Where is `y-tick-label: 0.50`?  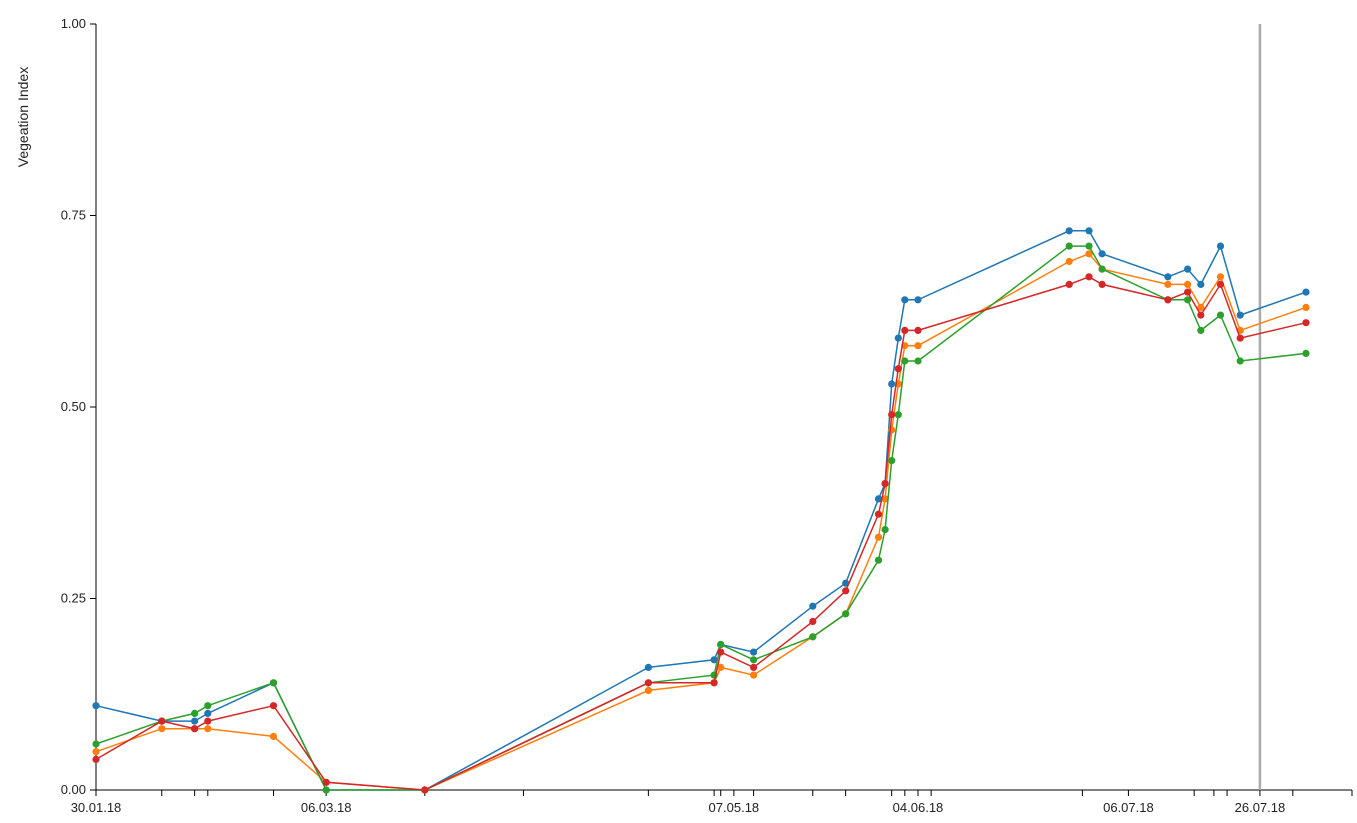
y-tick-label: 0.50 is located at coordinates (73, 406).